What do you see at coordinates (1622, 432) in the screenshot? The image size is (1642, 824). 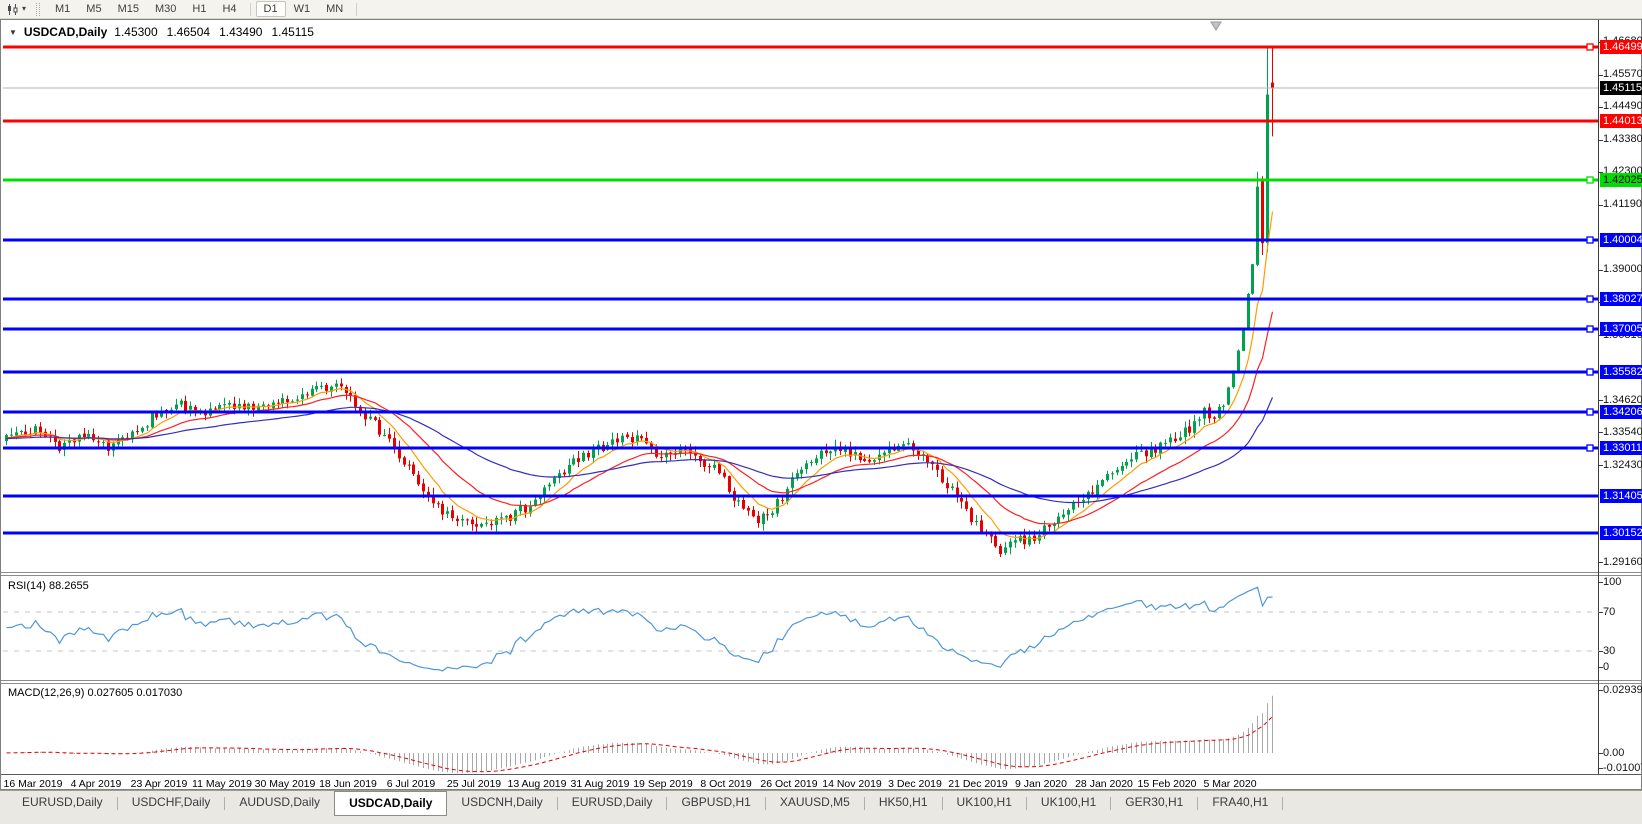 I see `price-tick: 1.33540` at bounding box center [1622, 432].